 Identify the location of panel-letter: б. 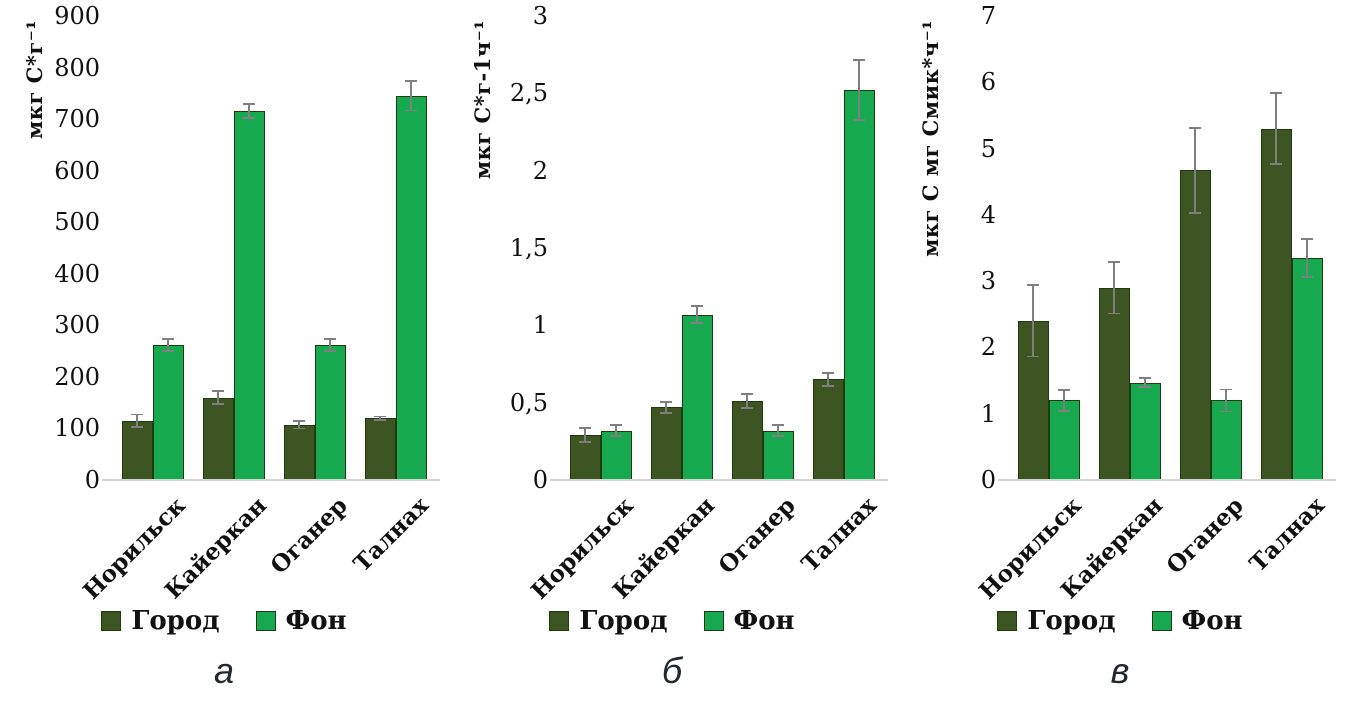
(672, 670).